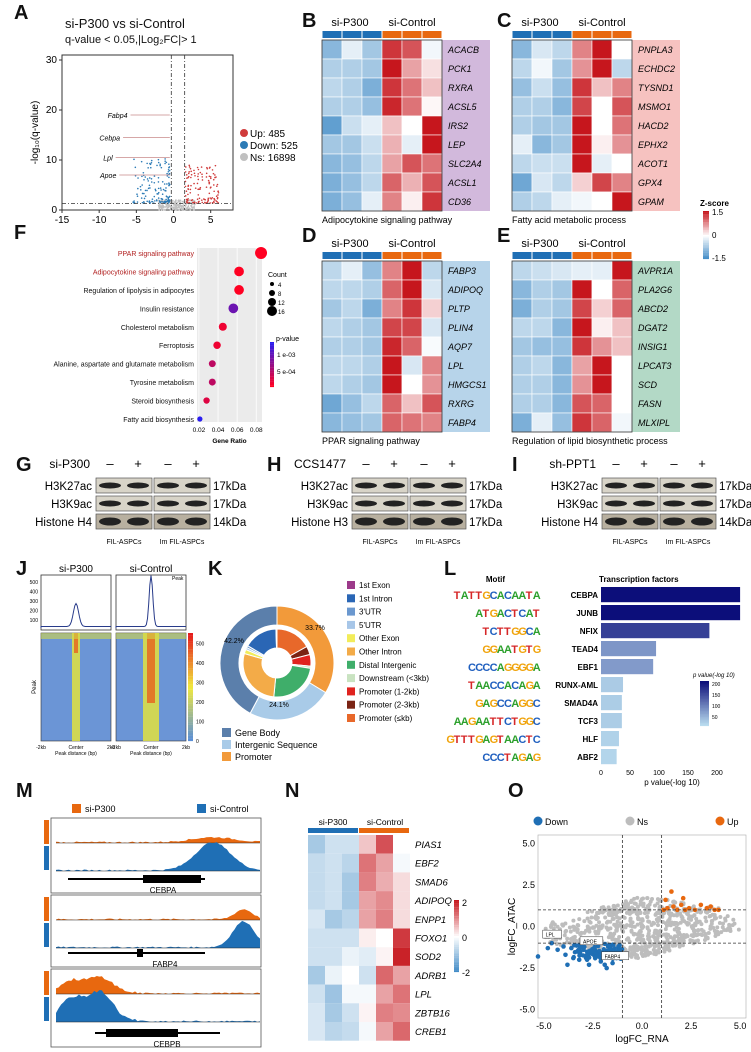  I want to click on x-tick-label: 200, so click(717, 773).